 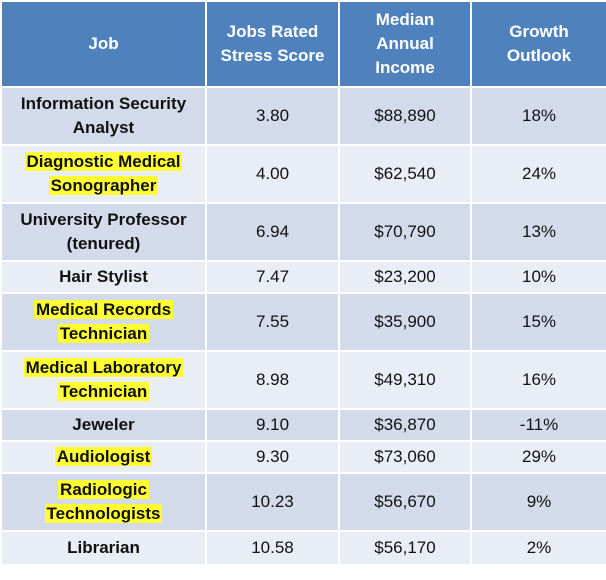 What do you see at coordinates (538, 277) in the screenshot?
I see `growth-outlook: 10%` at bounding box center [538, 277].